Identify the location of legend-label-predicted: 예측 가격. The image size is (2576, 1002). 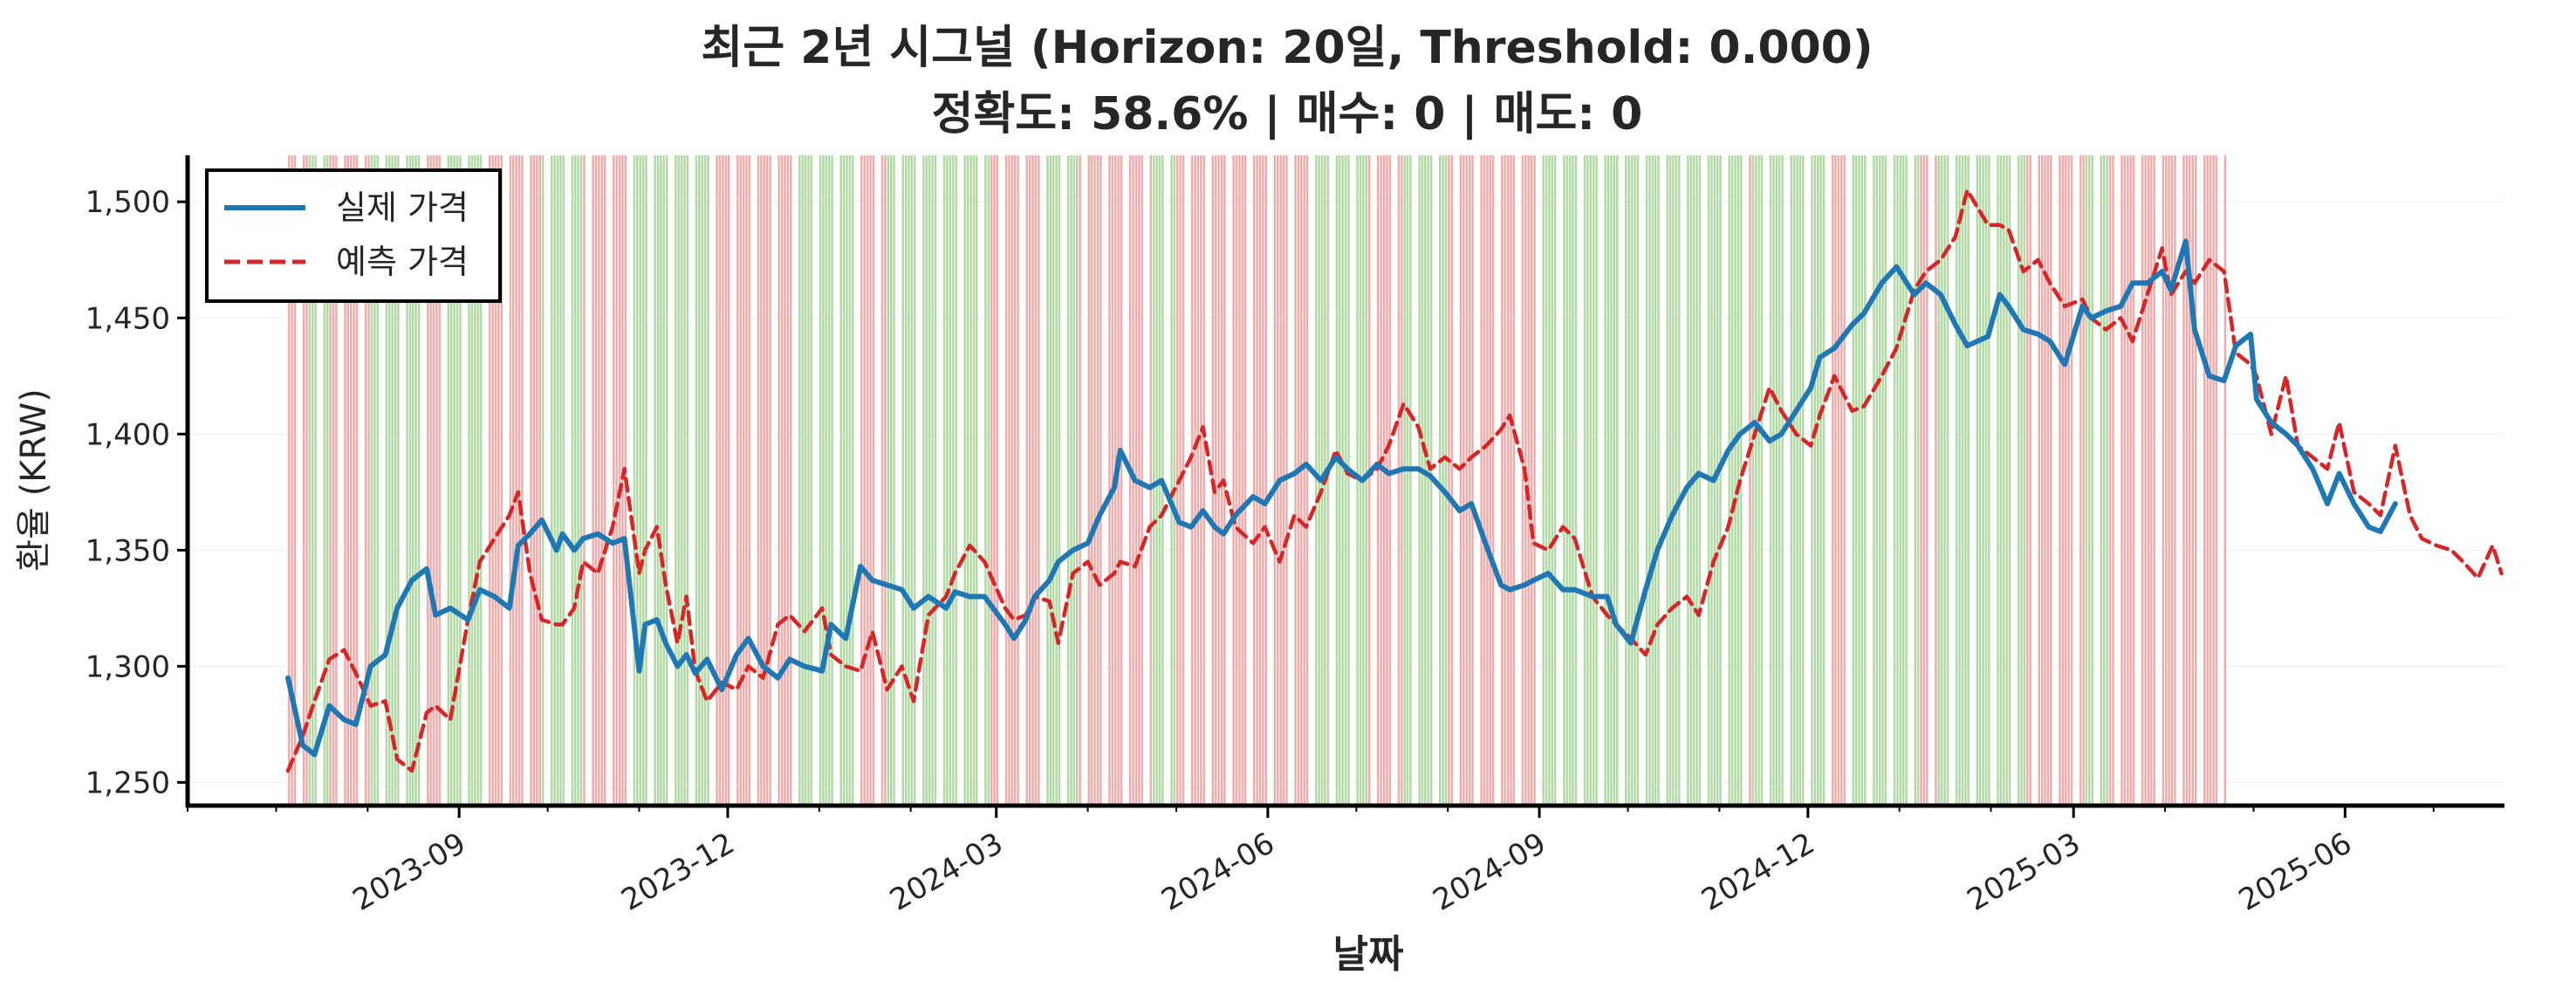
(403, 262).